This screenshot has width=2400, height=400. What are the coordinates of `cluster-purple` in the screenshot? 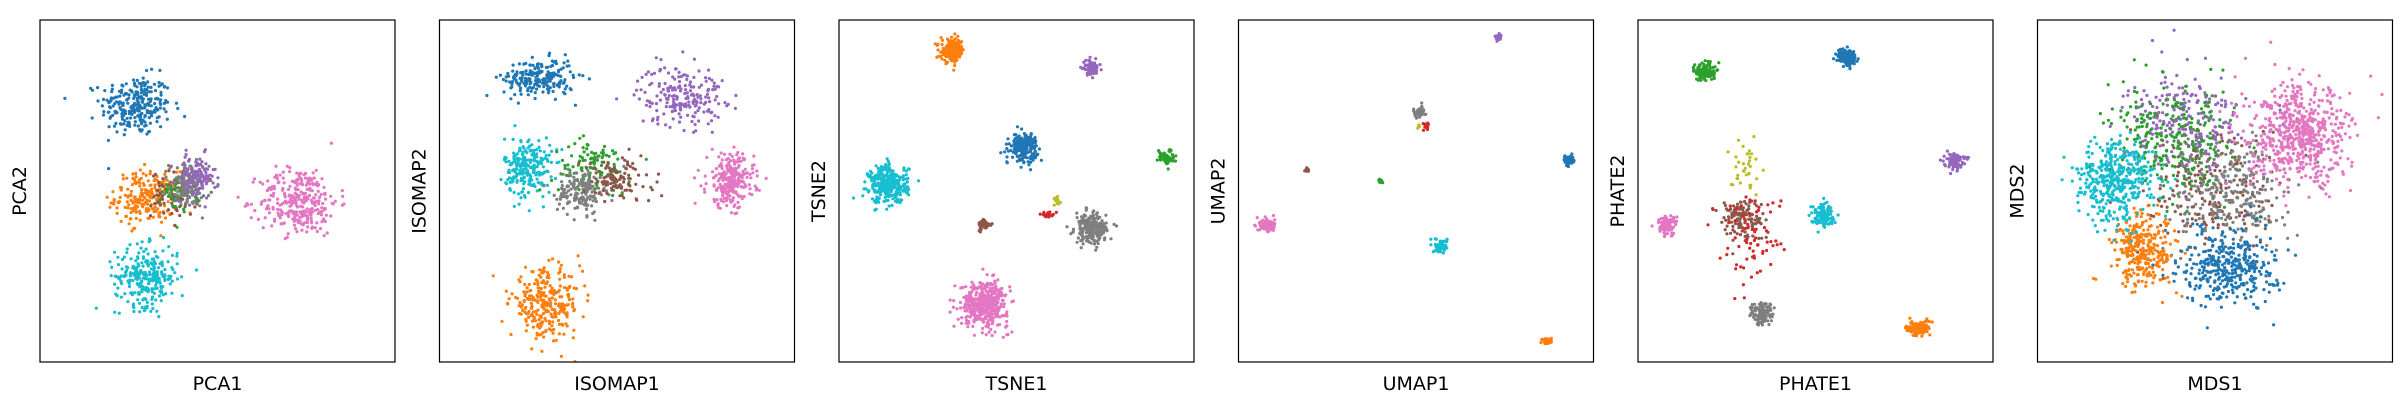 It's located at (1498, 37).